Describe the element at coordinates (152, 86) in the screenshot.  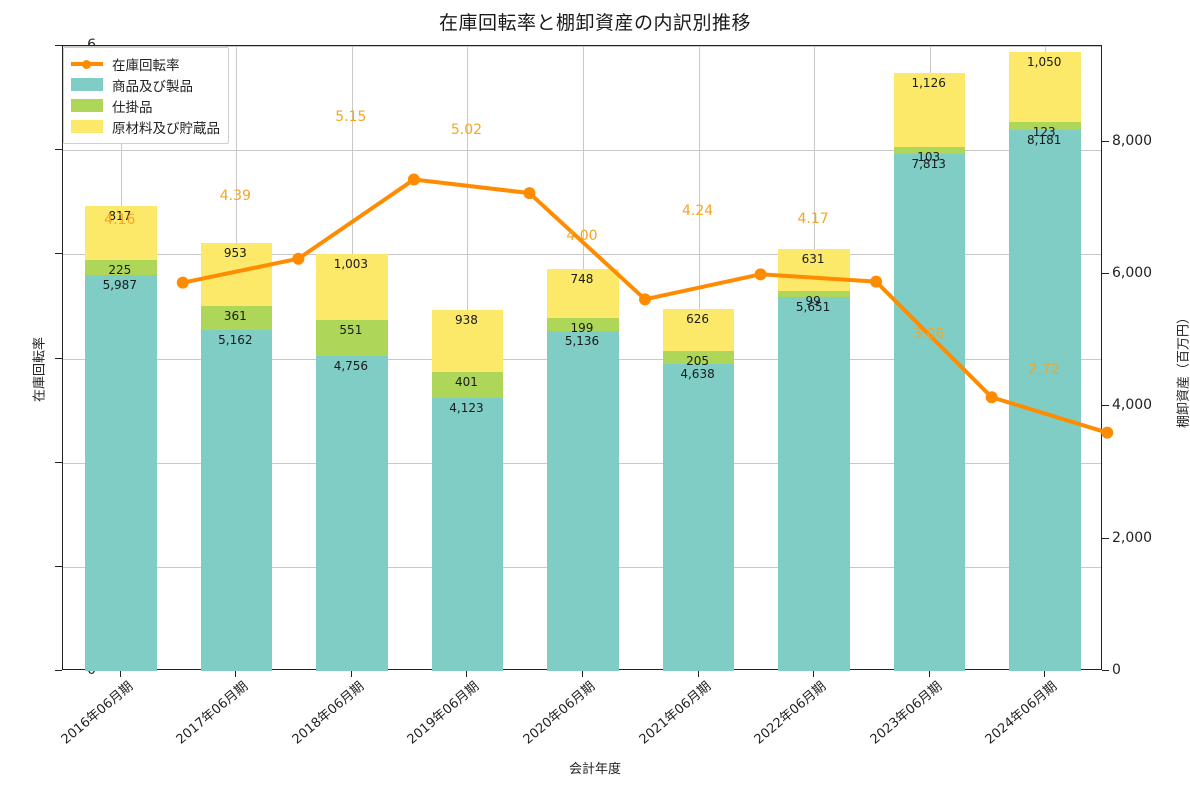
I see `legend-item-label: 商品及び製品` at that location.